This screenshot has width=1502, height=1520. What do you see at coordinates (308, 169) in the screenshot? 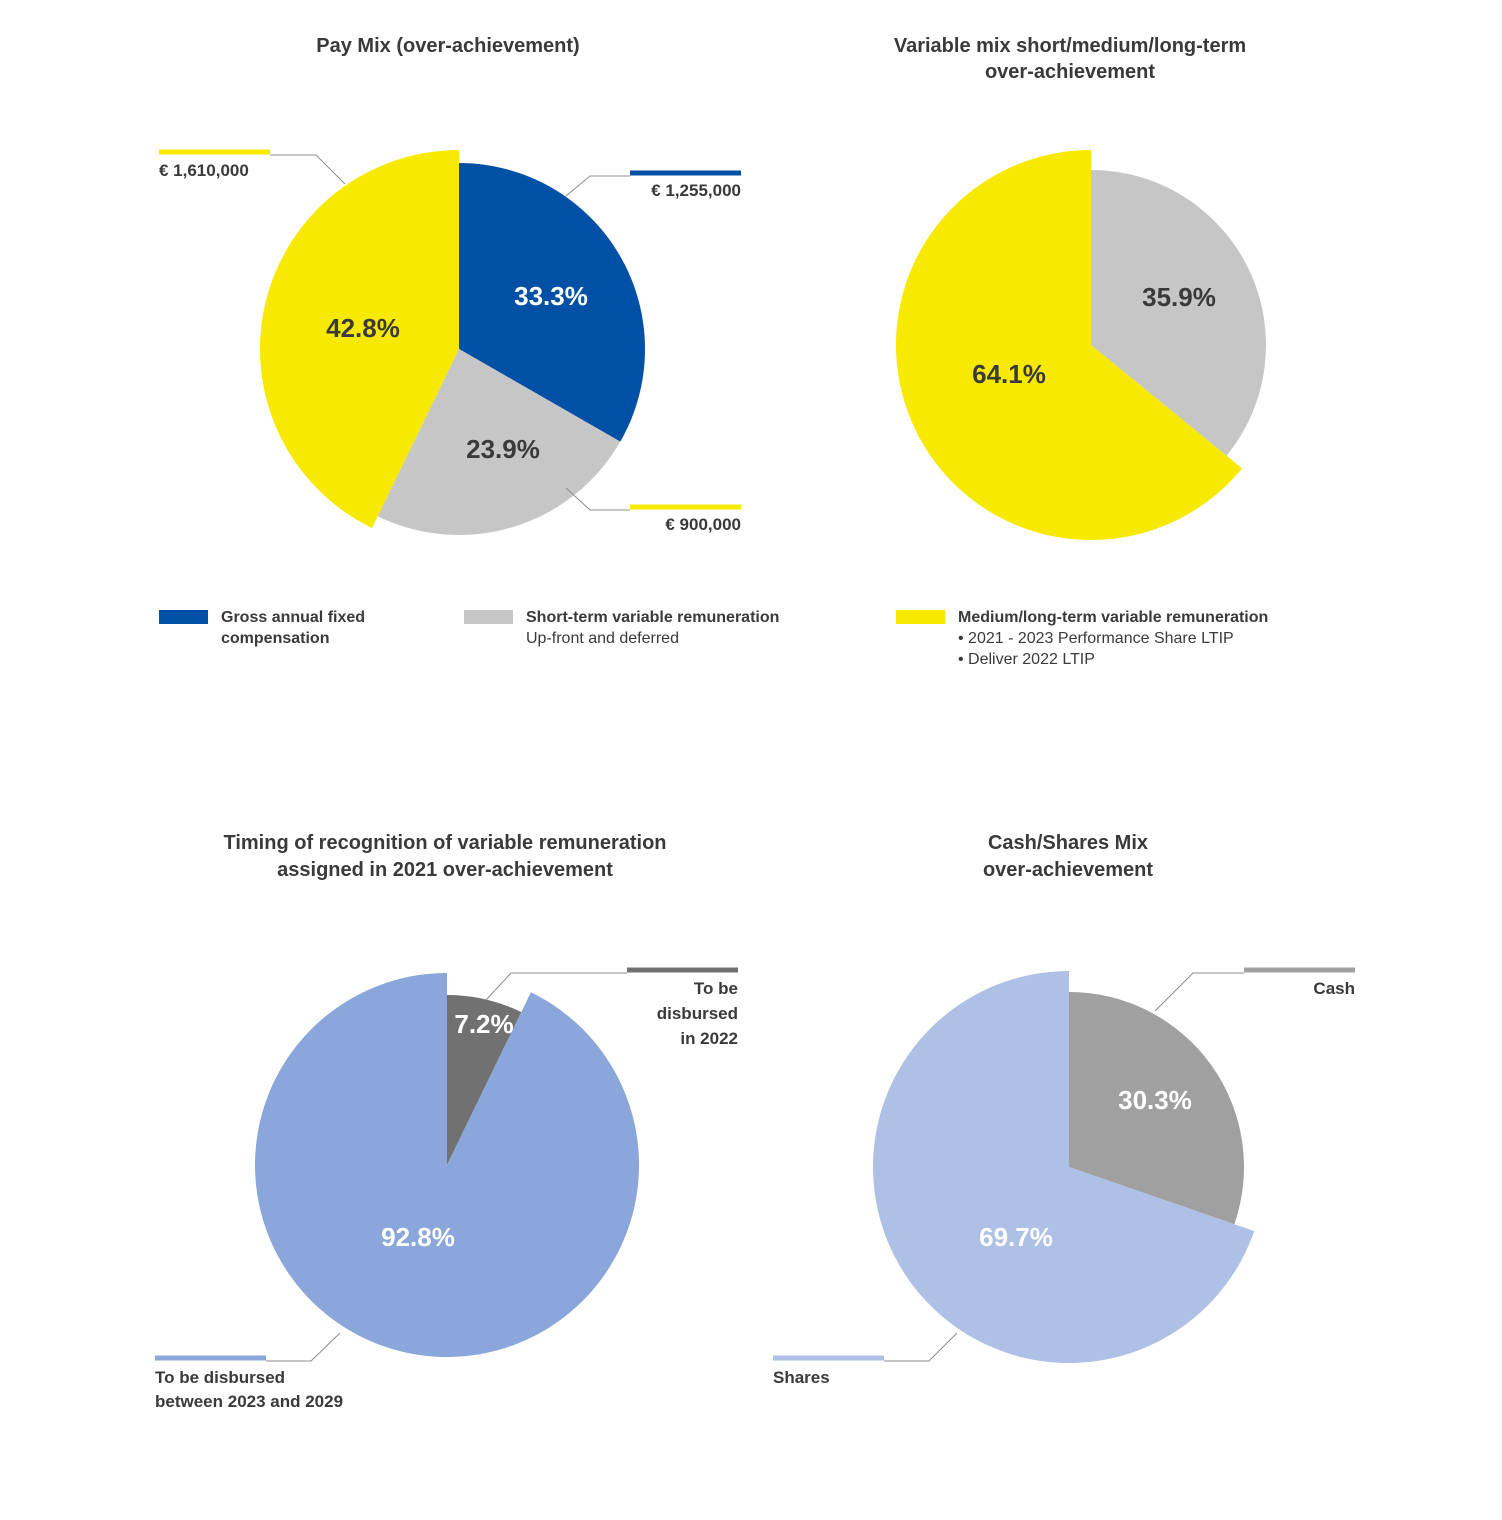
I see `pay-long-leader-line` at bounding box center [308, 169].